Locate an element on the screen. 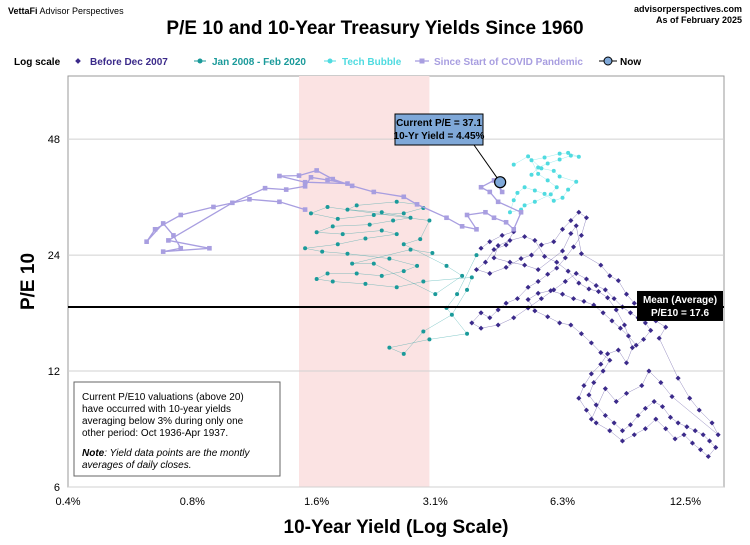 The image size is (750, 545). site-url: advisorperspectives.com is located at coordinates (687, 9).